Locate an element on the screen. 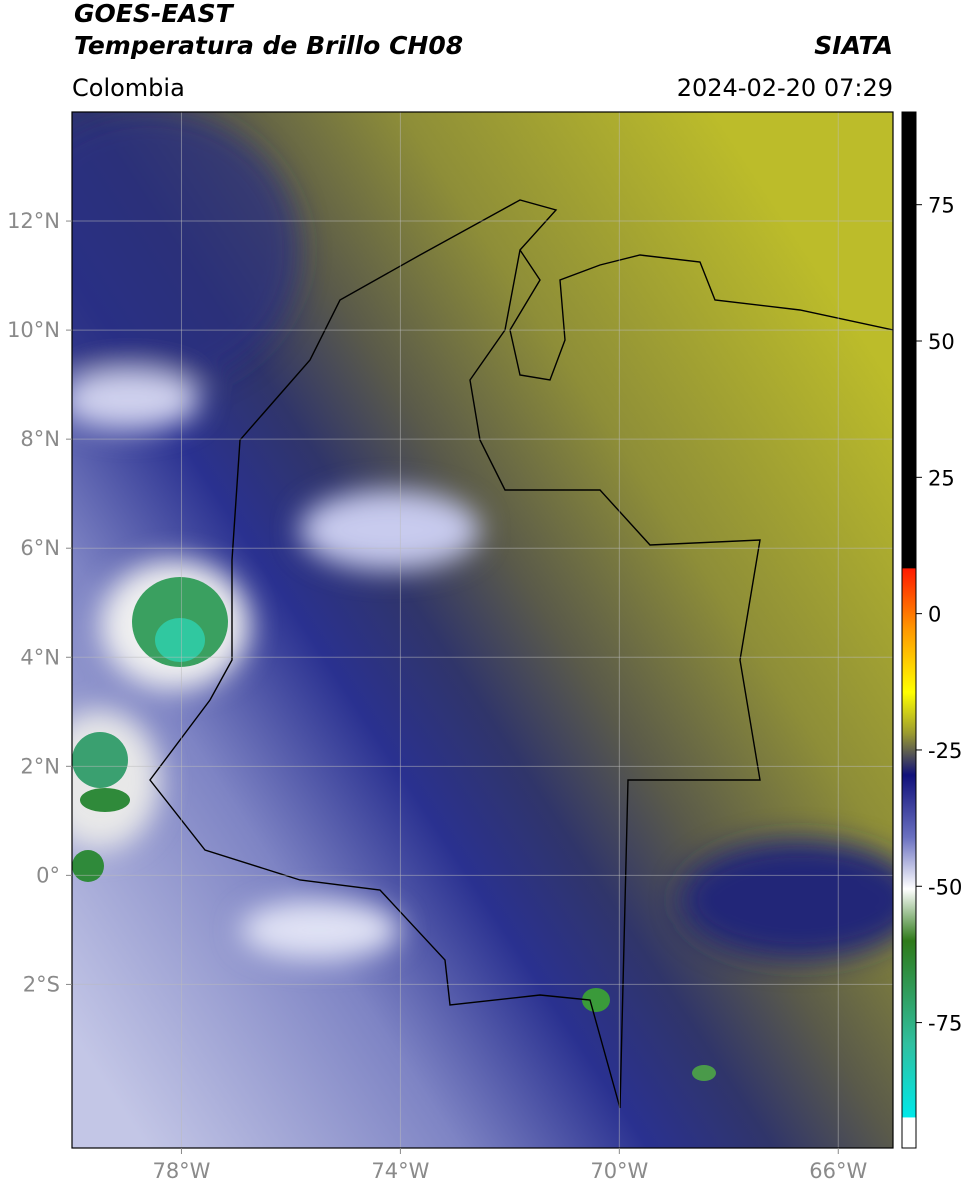  lat-tick-label: 2°S is located at coordinates (41, 984).